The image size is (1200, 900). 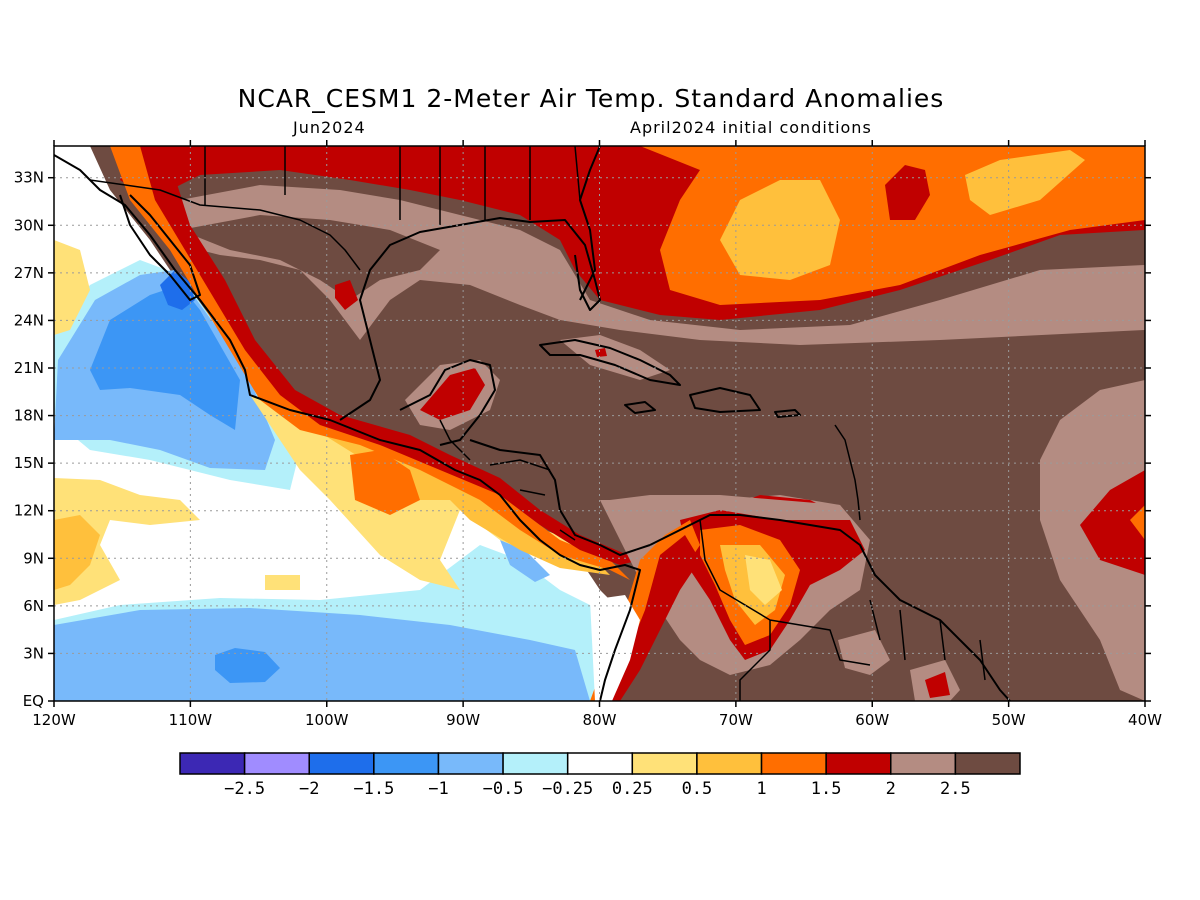 I want to click on pacific-equatorial-blue, so click(x=322, y=654).